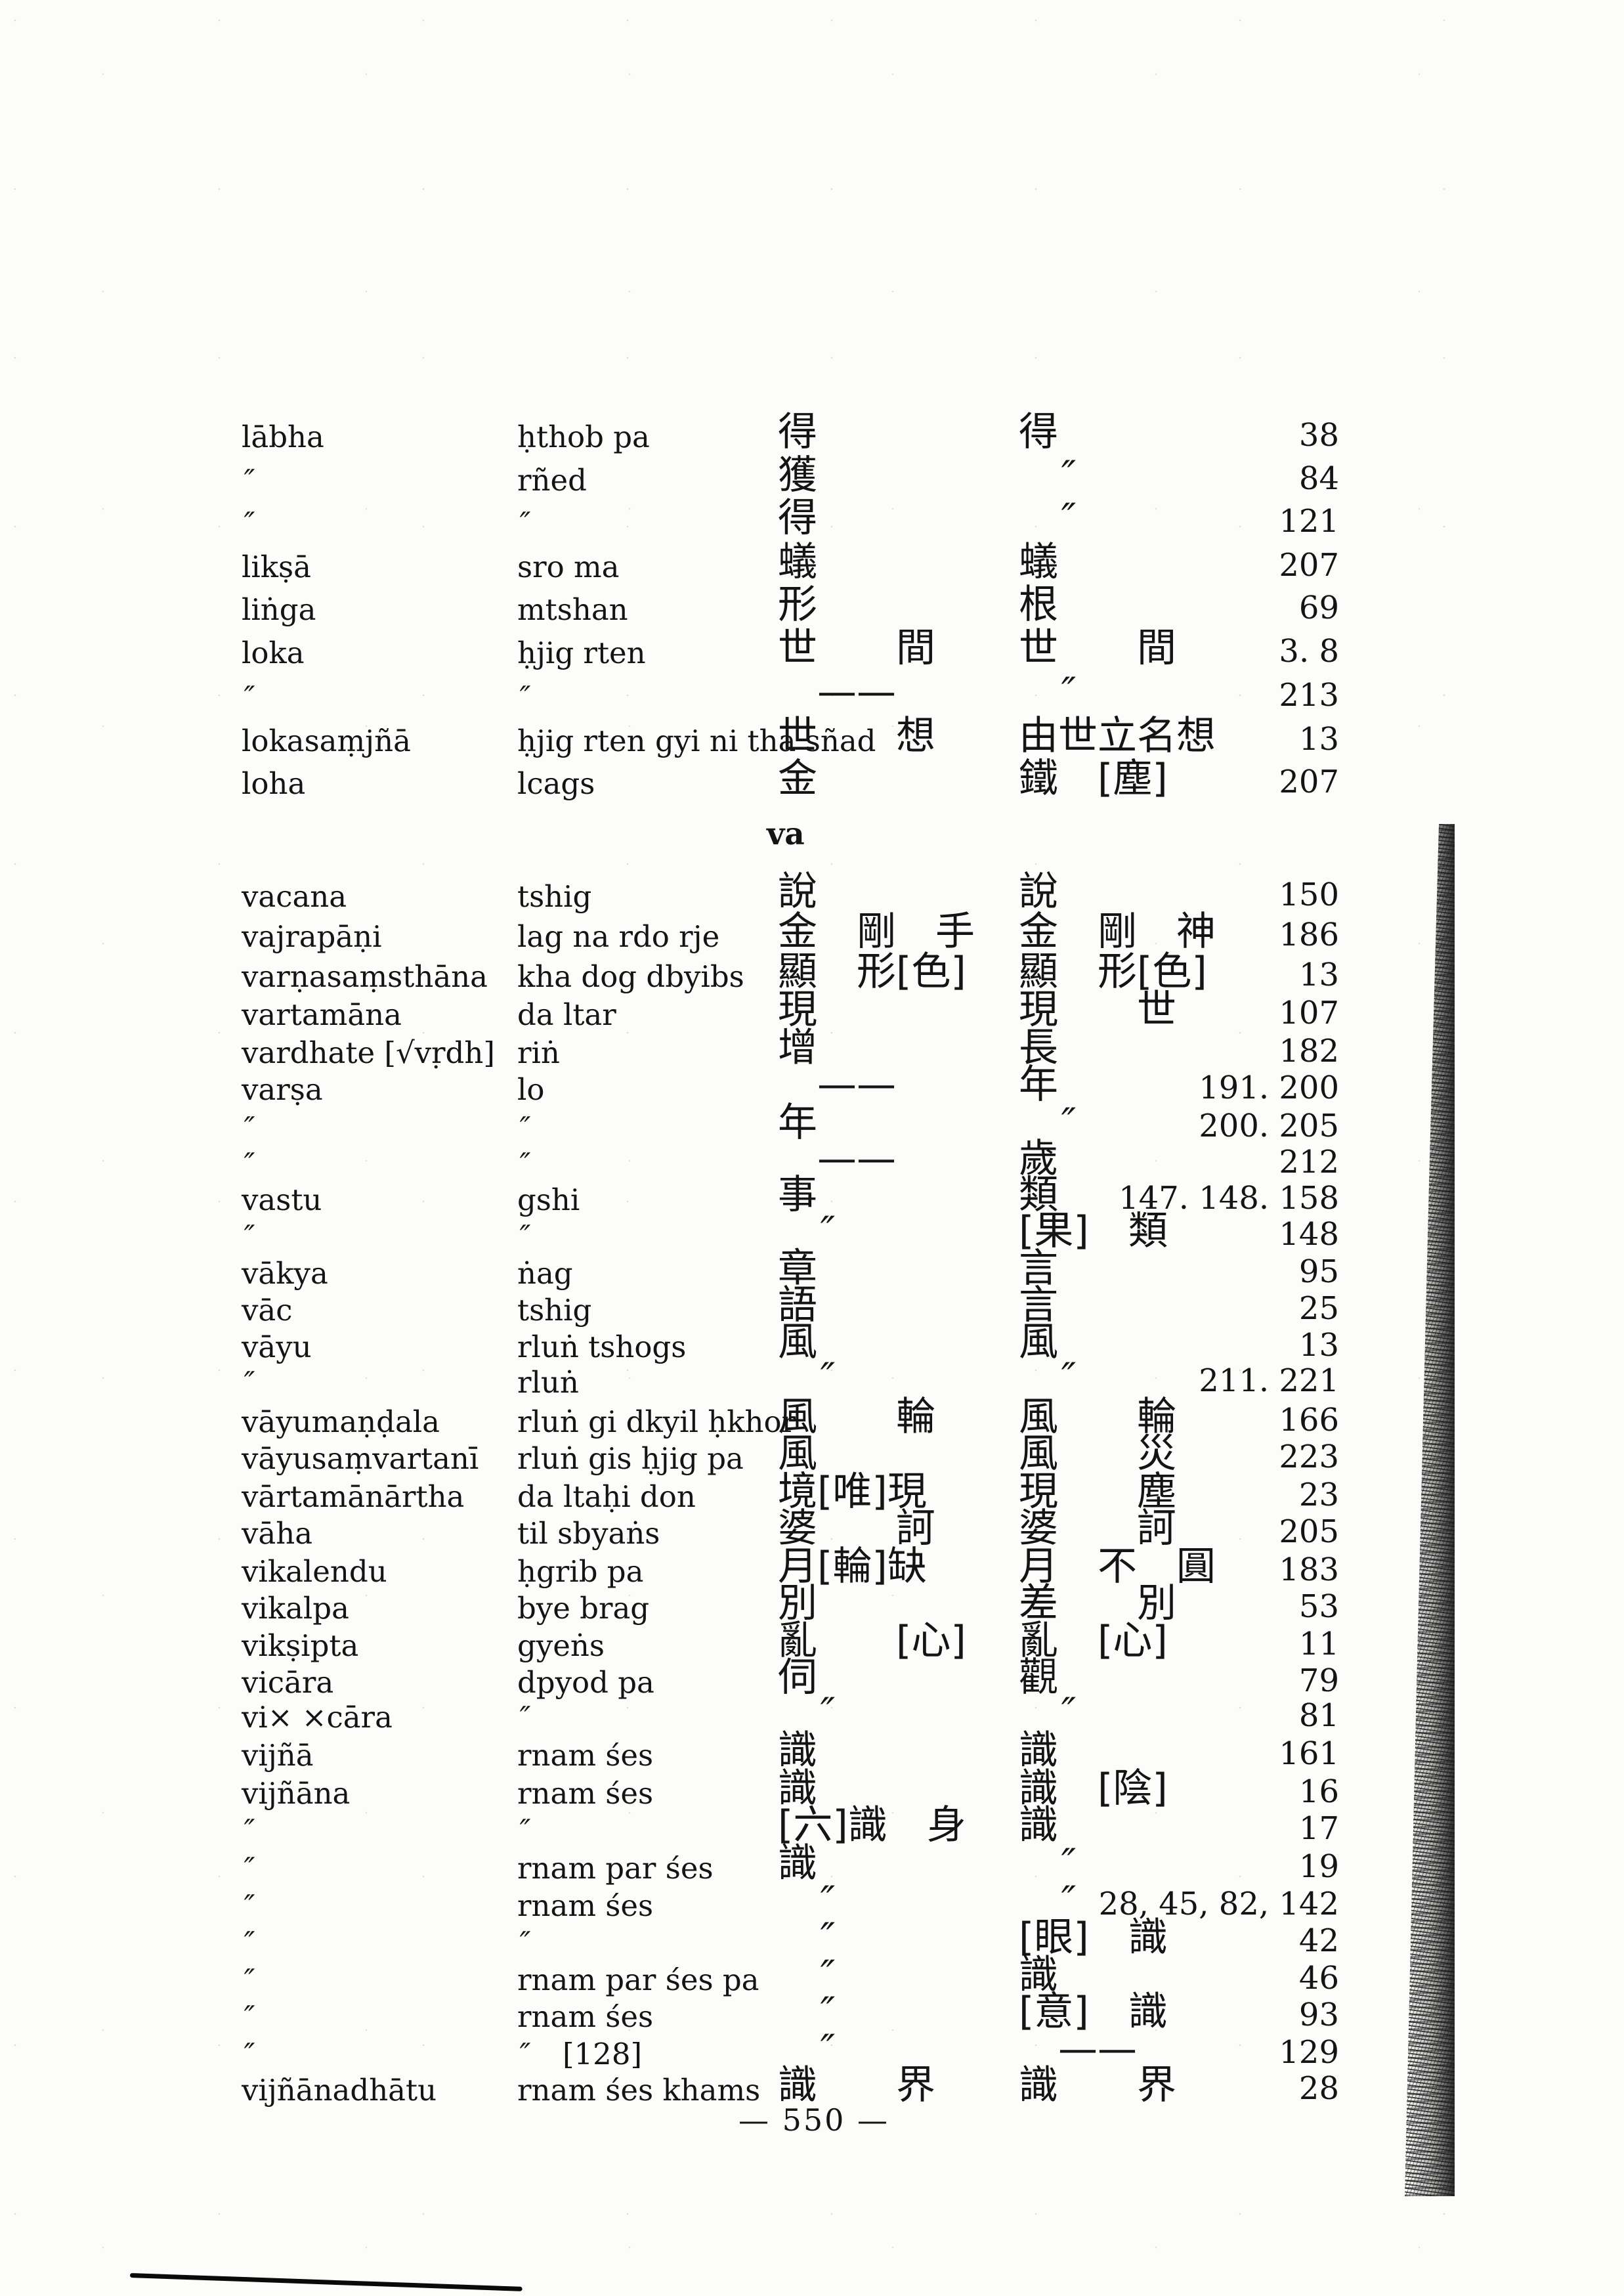 Image resolution: width=1624 pixels, height=2296 pixels. What do you see at coordinates (812, 1385) in the screenshot?
I see `table-row: ″ rluṅ ″ ″ 211. 221` at bounding box center [812, 1385].